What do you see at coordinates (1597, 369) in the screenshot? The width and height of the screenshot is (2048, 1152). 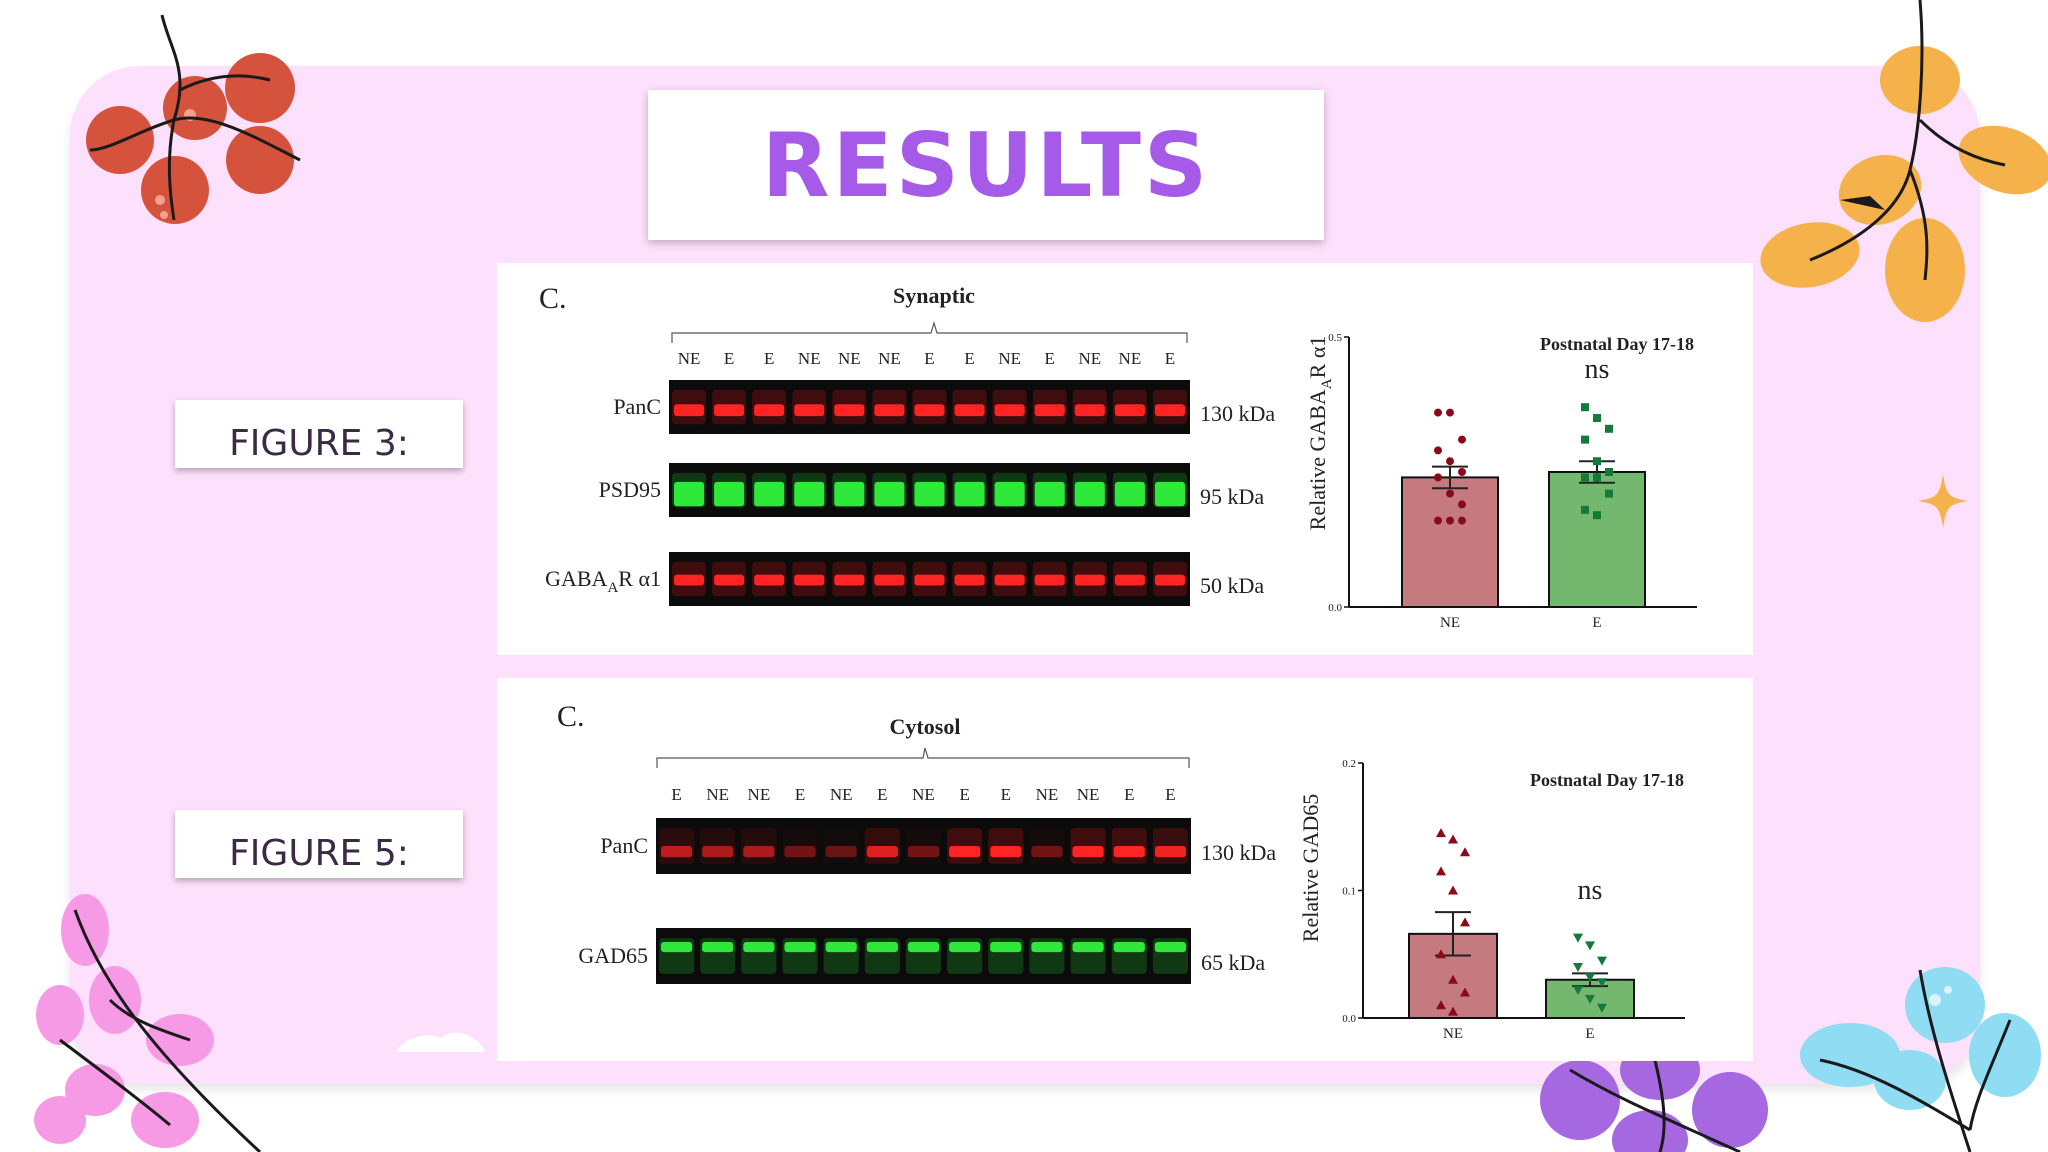 I see `significance-annotation: ns` at bounding box center [1597, 369].